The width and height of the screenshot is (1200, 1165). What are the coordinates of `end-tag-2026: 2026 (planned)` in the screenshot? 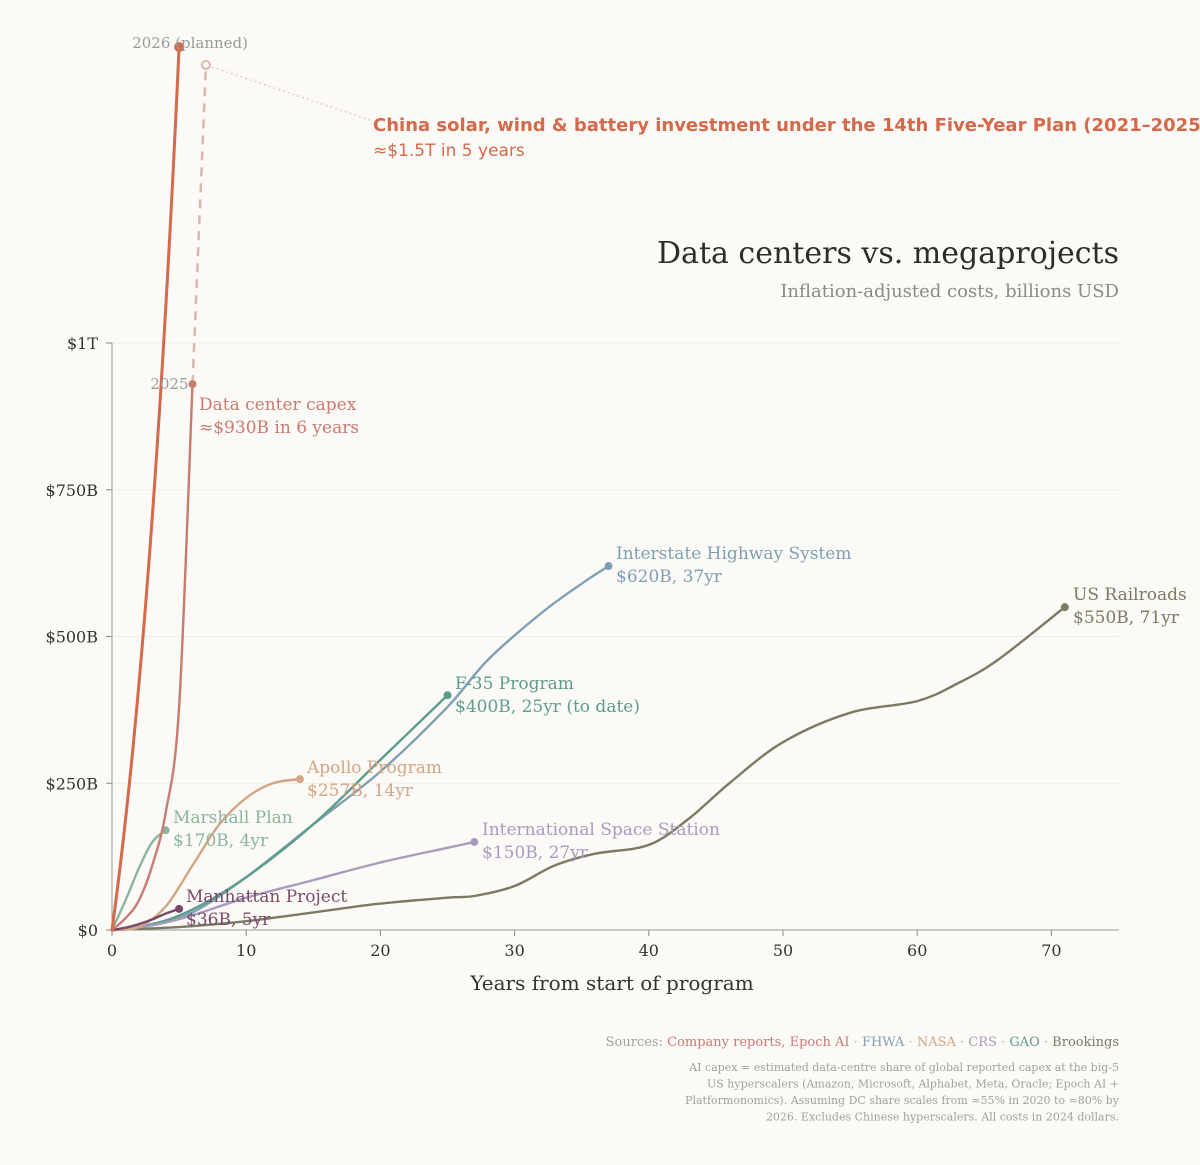 It's located at (190, 43).